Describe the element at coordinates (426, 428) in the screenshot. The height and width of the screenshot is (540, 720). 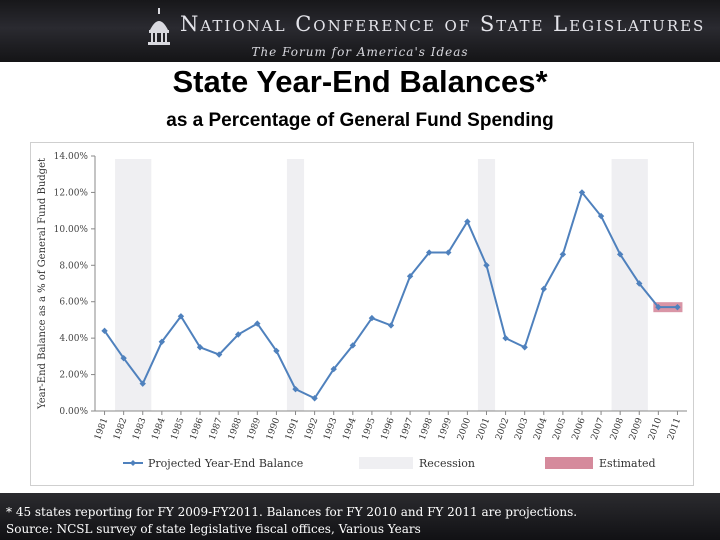
I see `x-tick-label: 1998` at that location.